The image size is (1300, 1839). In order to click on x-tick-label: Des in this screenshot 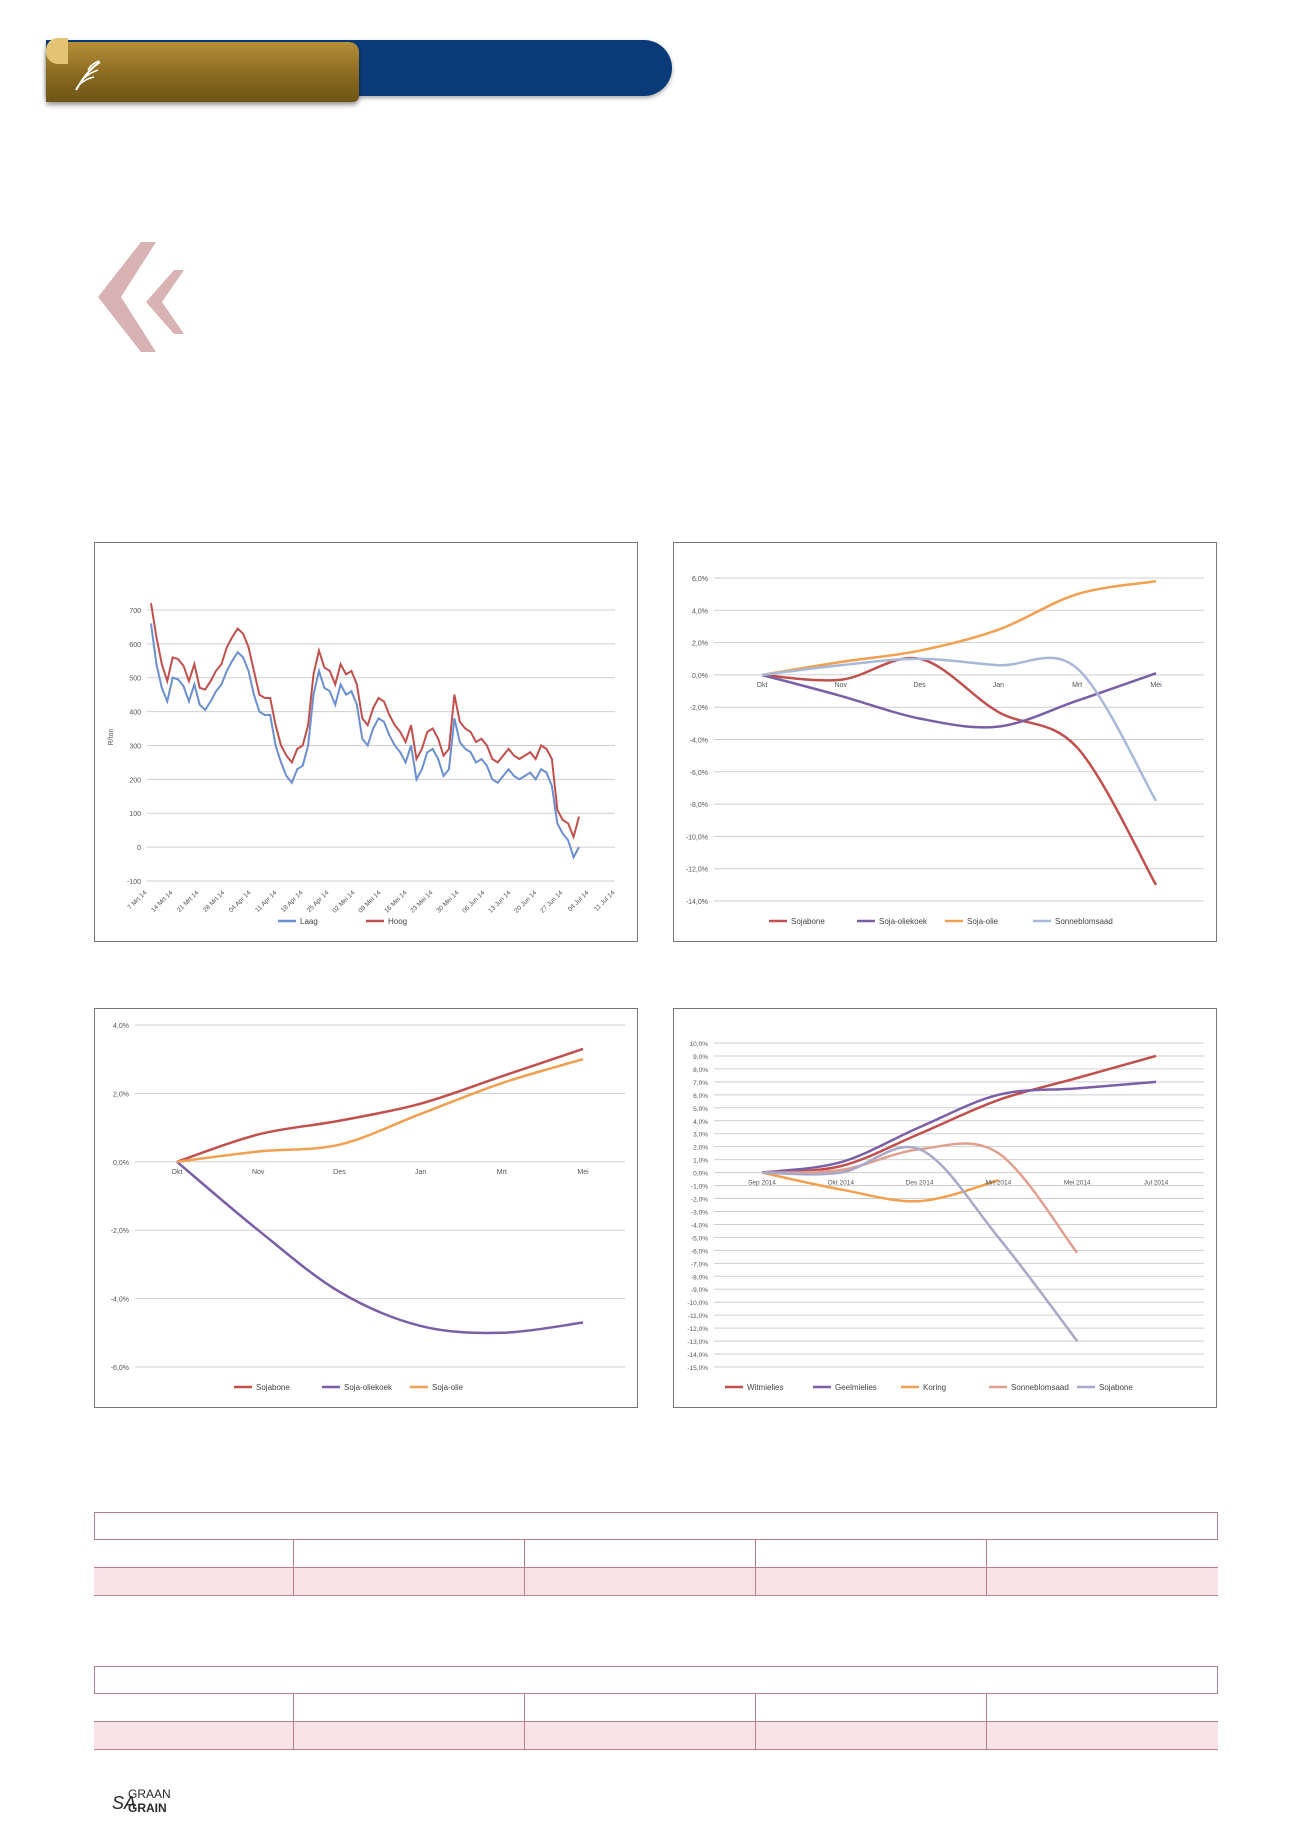, I will do `click(339, 1172)`.